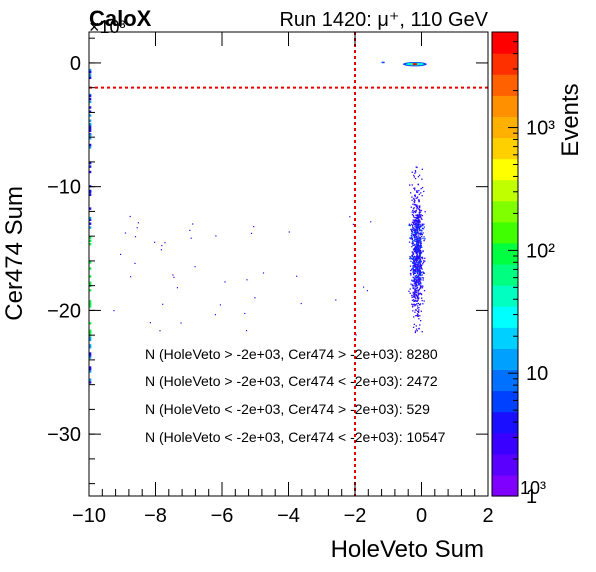  I want to click on x-tick-label: −6, so click(222, 516).